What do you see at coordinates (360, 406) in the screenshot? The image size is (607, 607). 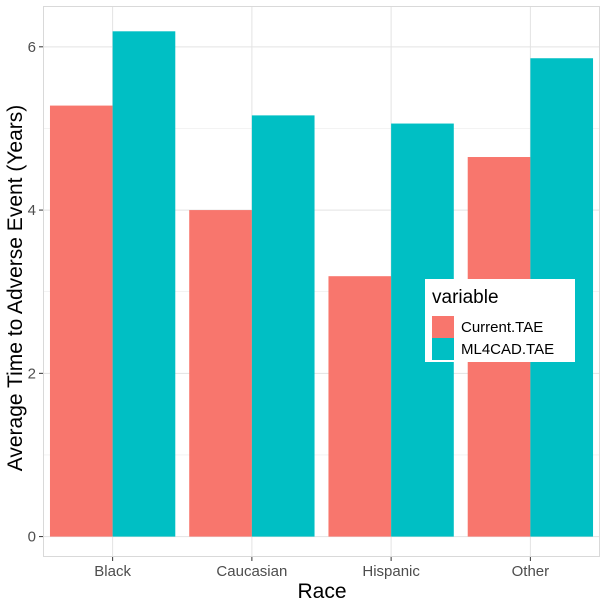 I see `bar-current-tae-hispanic` at bounding box center [360, 406].